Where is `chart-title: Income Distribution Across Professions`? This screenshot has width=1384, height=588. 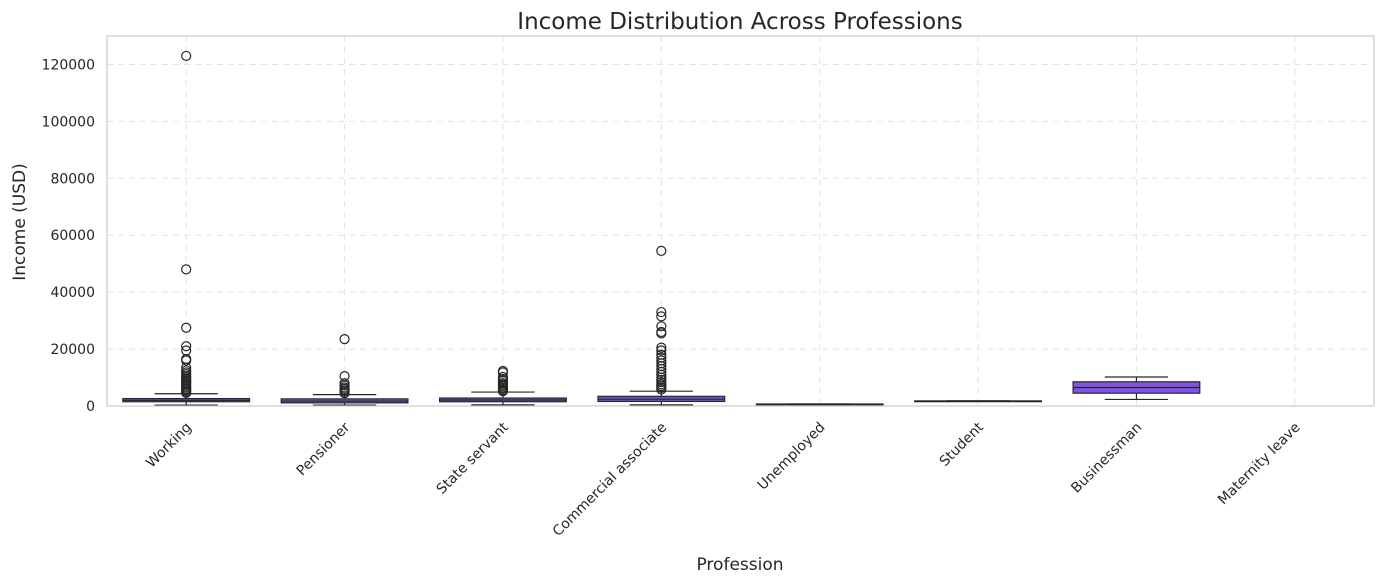
chart-title: Income Distribution Across Professions is located at coordinates (739, 22).